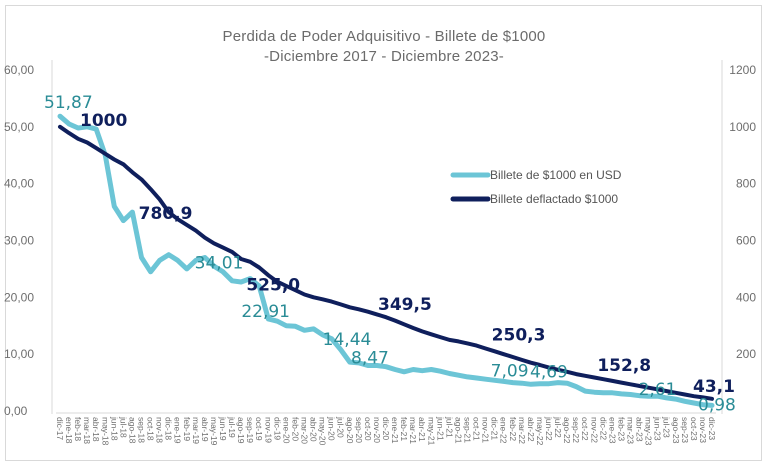  I want to click on y2-tick-label: 1200, so click(742, 70).